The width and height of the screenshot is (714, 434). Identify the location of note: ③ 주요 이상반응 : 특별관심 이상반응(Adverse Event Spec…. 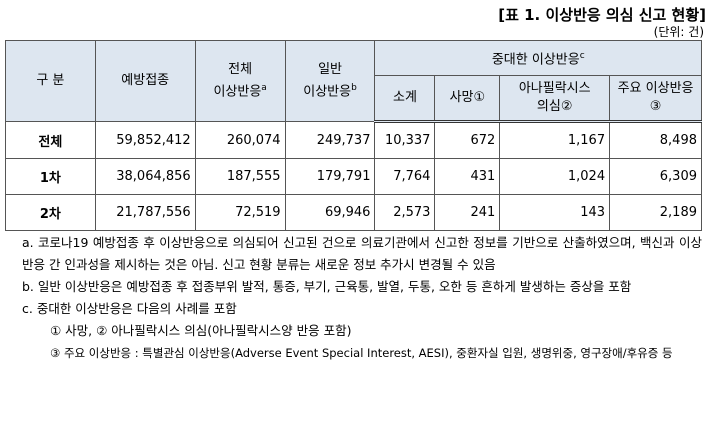
(361, 353).